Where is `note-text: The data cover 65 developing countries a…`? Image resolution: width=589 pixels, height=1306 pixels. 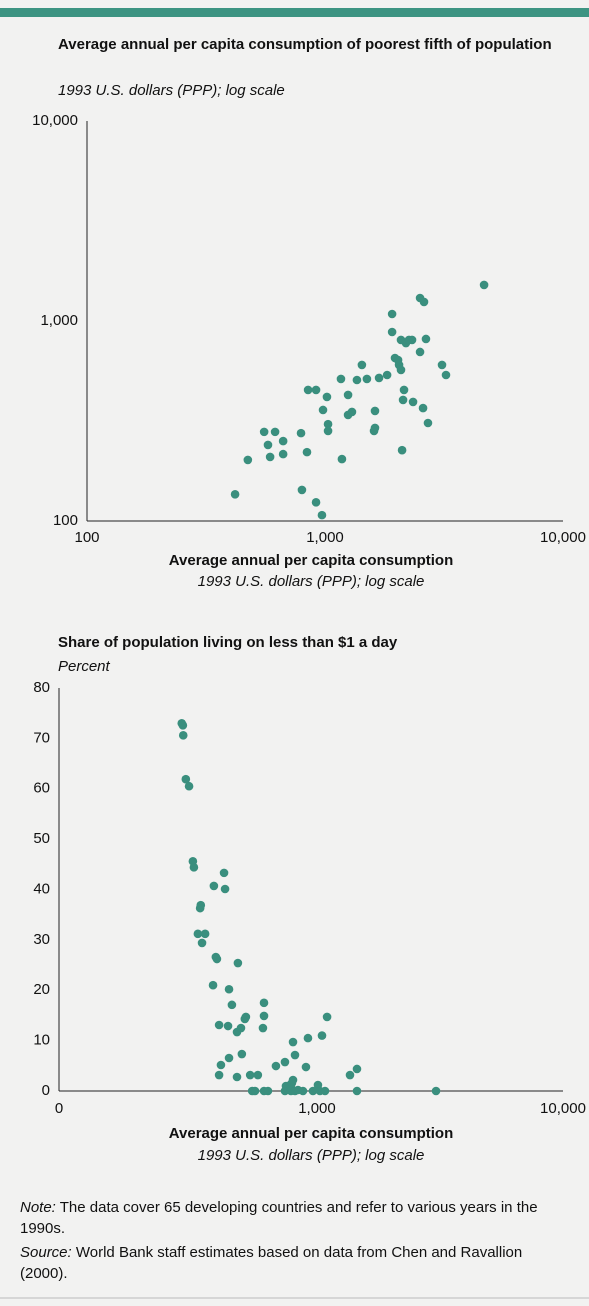
note-text: The data cover 65 developing countries a… is located at coordinates (279, 1218).